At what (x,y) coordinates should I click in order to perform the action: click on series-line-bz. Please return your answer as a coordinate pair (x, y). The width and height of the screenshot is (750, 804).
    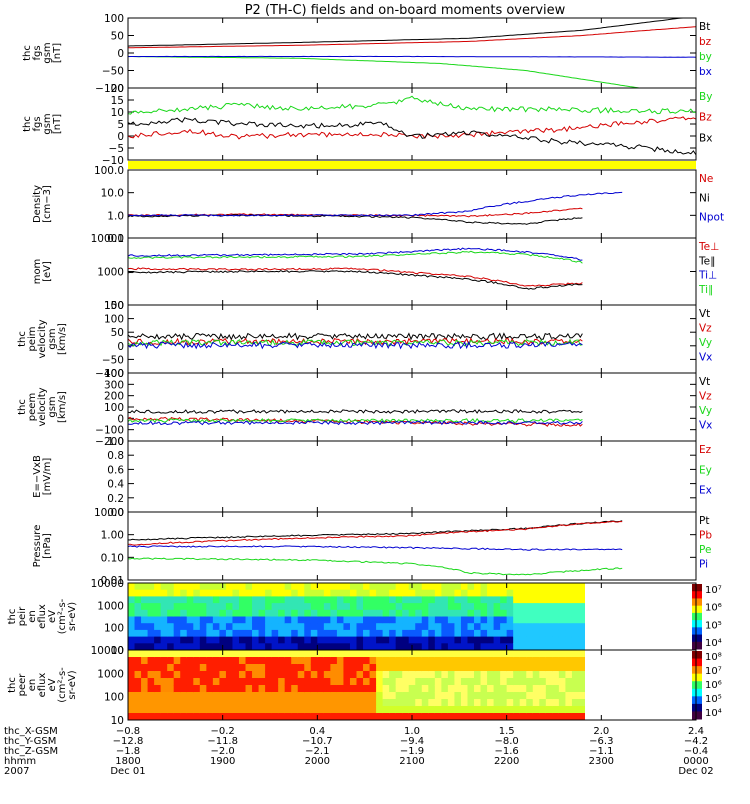
    Looking at the image, I should click on (412, 37).